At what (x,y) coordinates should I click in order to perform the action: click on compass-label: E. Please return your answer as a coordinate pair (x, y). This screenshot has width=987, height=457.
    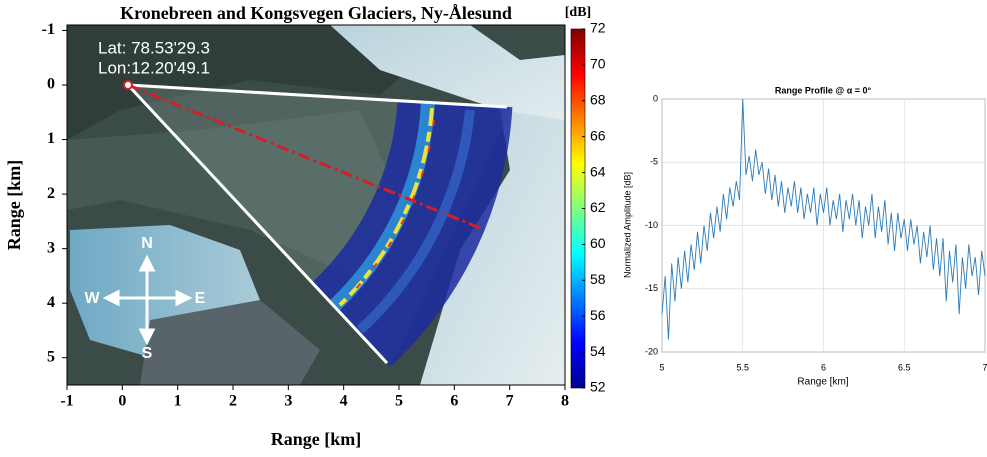
    Looking at the image, I should click on (200, 298).